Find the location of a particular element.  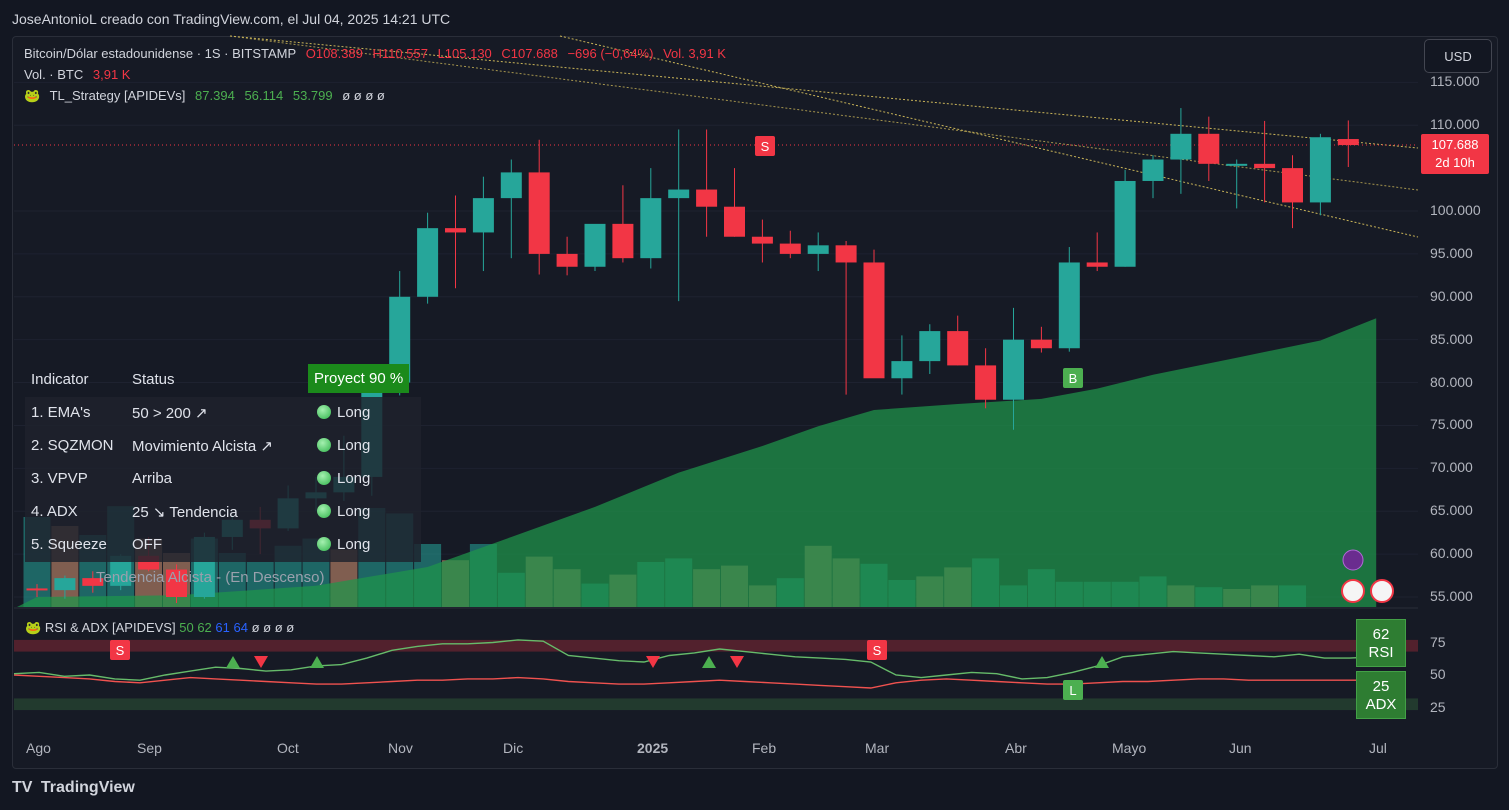

triangle-up-icon is located at coordinates (233, 662).